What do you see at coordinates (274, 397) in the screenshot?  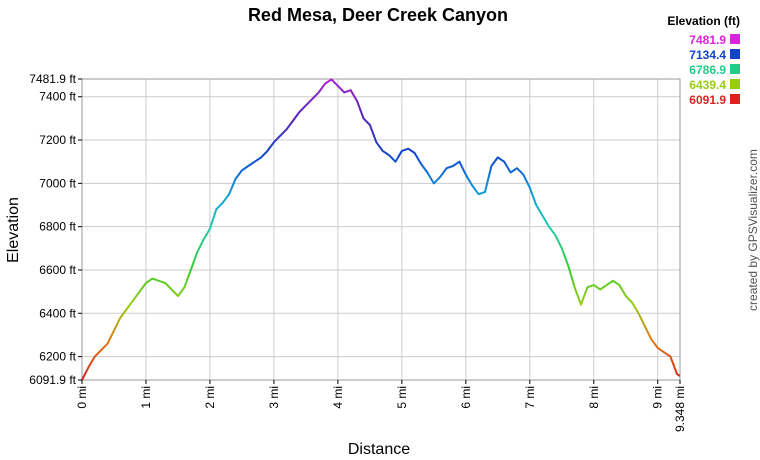 I see `x-tick-label: 3 mi` at bounding box center [274, 397].